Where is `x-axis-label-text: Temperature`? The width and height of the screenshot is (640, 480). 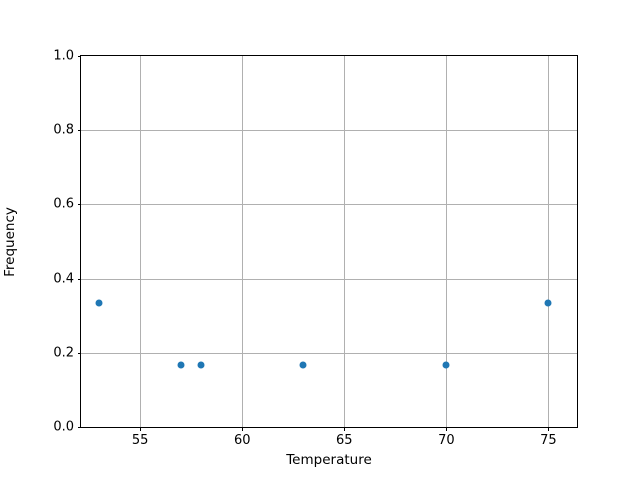
x-axis-label-text: Temperature is located at coordinates (329, 460).